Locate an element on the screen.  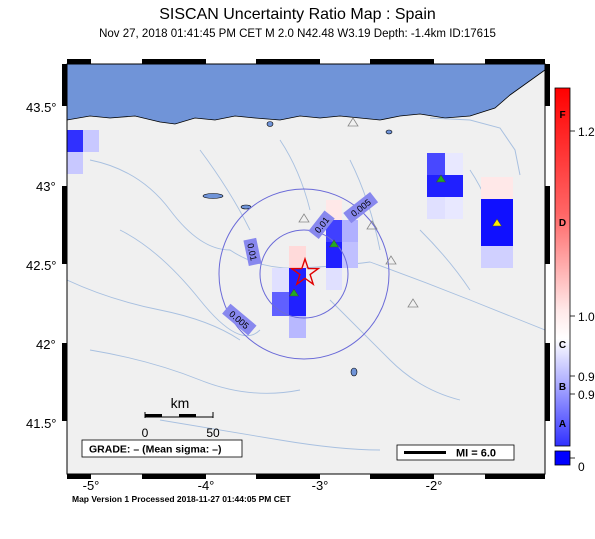
border-line is located at coordinates (475, 146).